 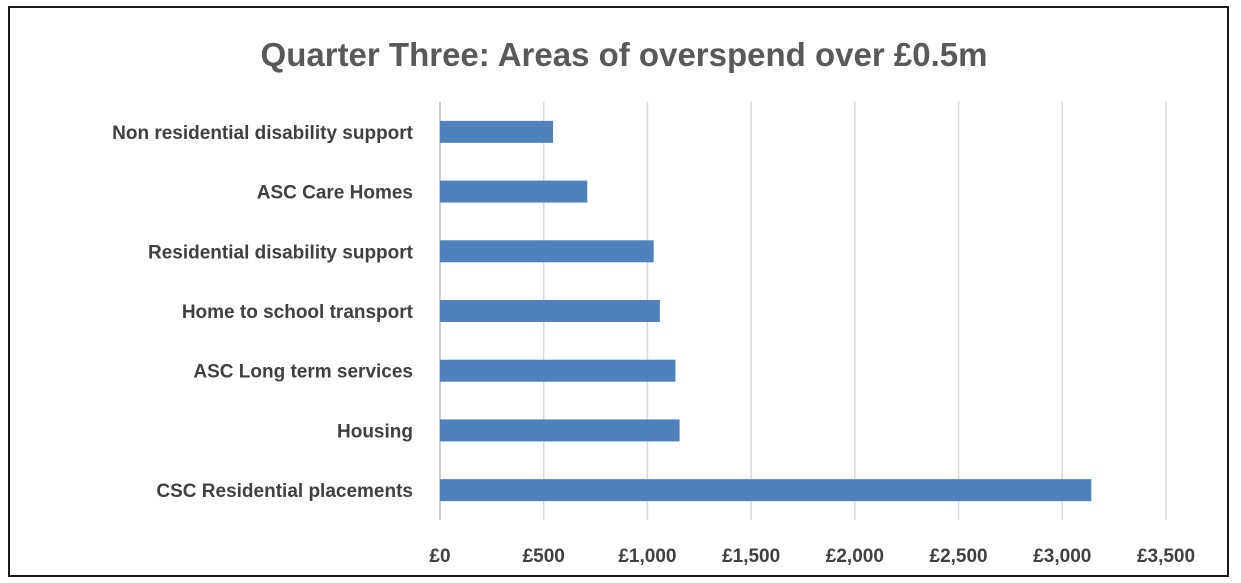 What do you see at coordinates (281, 252) in the screenshot?
I see `category-label: Residential disability support` at bounding box center [281, 252].